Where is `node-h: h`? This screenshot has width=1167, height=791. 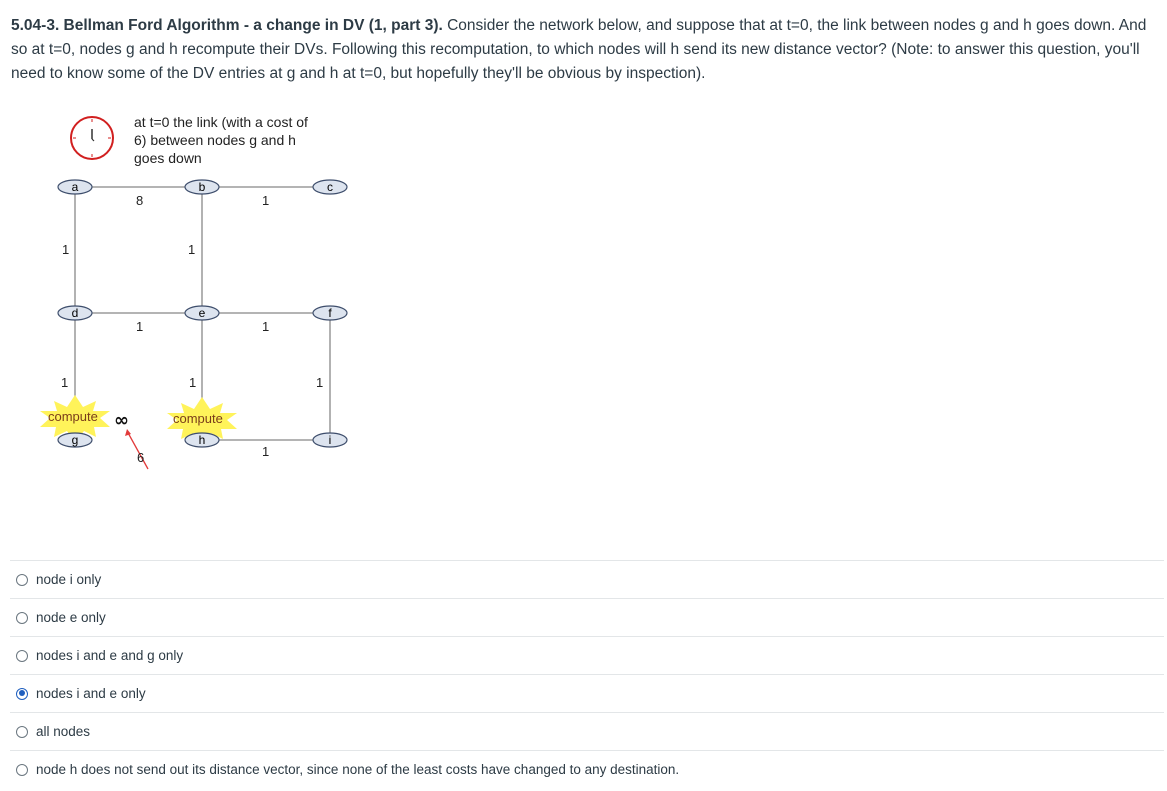
node-h: h is located at coordinates (202, 440).